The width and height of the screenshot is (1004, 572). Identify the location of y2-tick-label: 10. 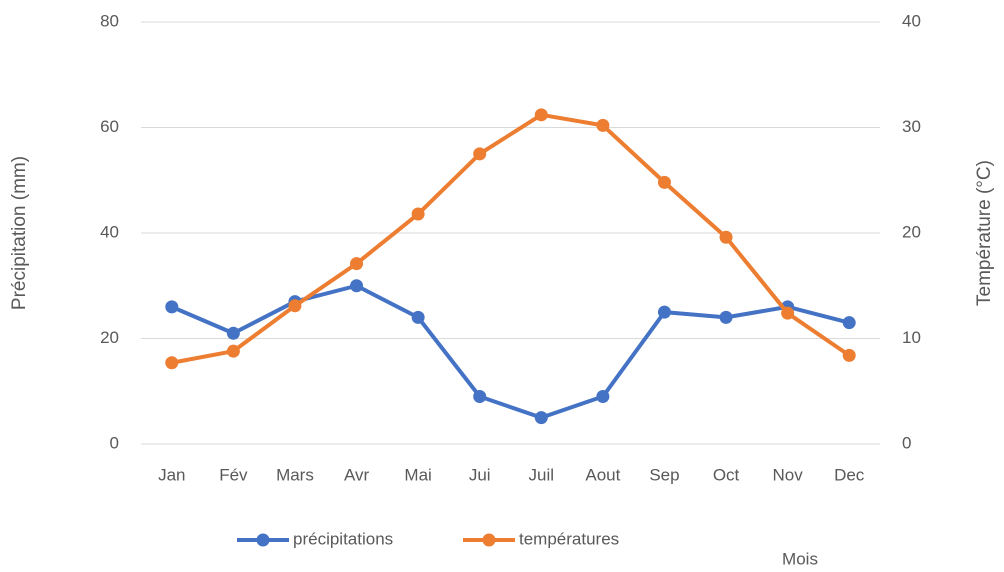
(911, 337).